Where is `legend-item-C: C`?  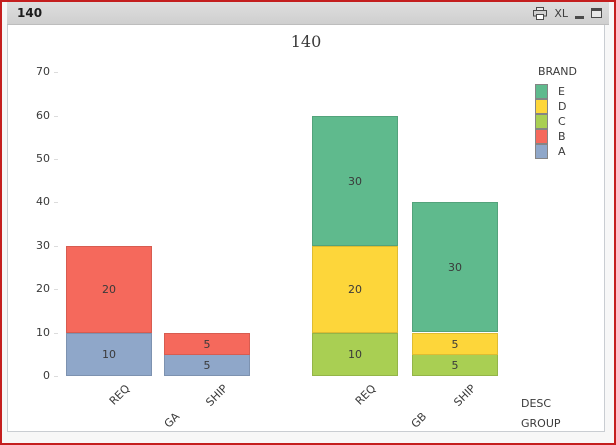
legend-item-C: C is located at coordinates (554, 121).